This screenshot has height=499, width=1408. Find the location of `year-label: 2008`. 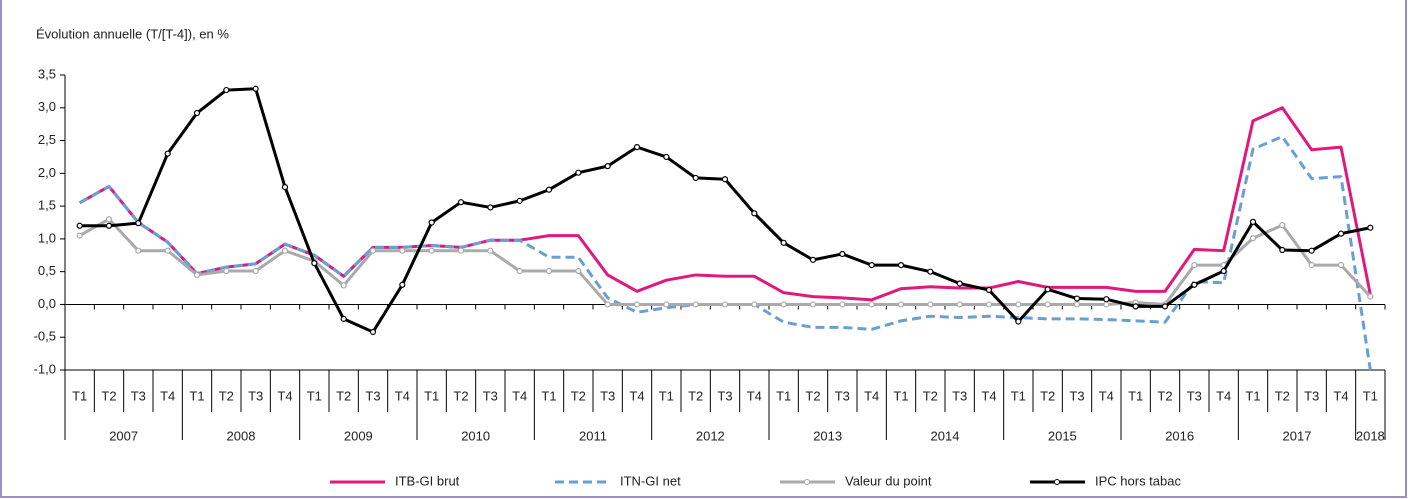

year-label: 2008 is located at coordinates (241, 435).